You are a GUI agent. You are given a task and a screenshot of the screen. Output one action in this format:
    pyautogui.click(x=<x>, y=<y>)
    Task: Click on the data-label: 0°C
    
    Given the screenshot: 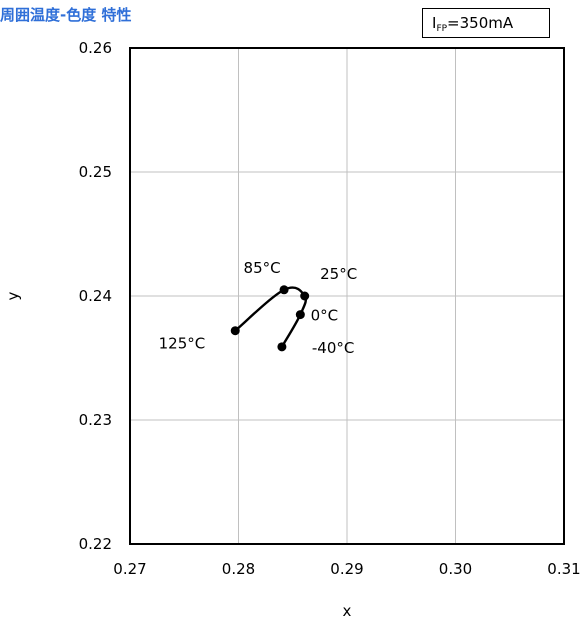 What is the action you would take?
    pyautogui.click(x=325, y=316)
    